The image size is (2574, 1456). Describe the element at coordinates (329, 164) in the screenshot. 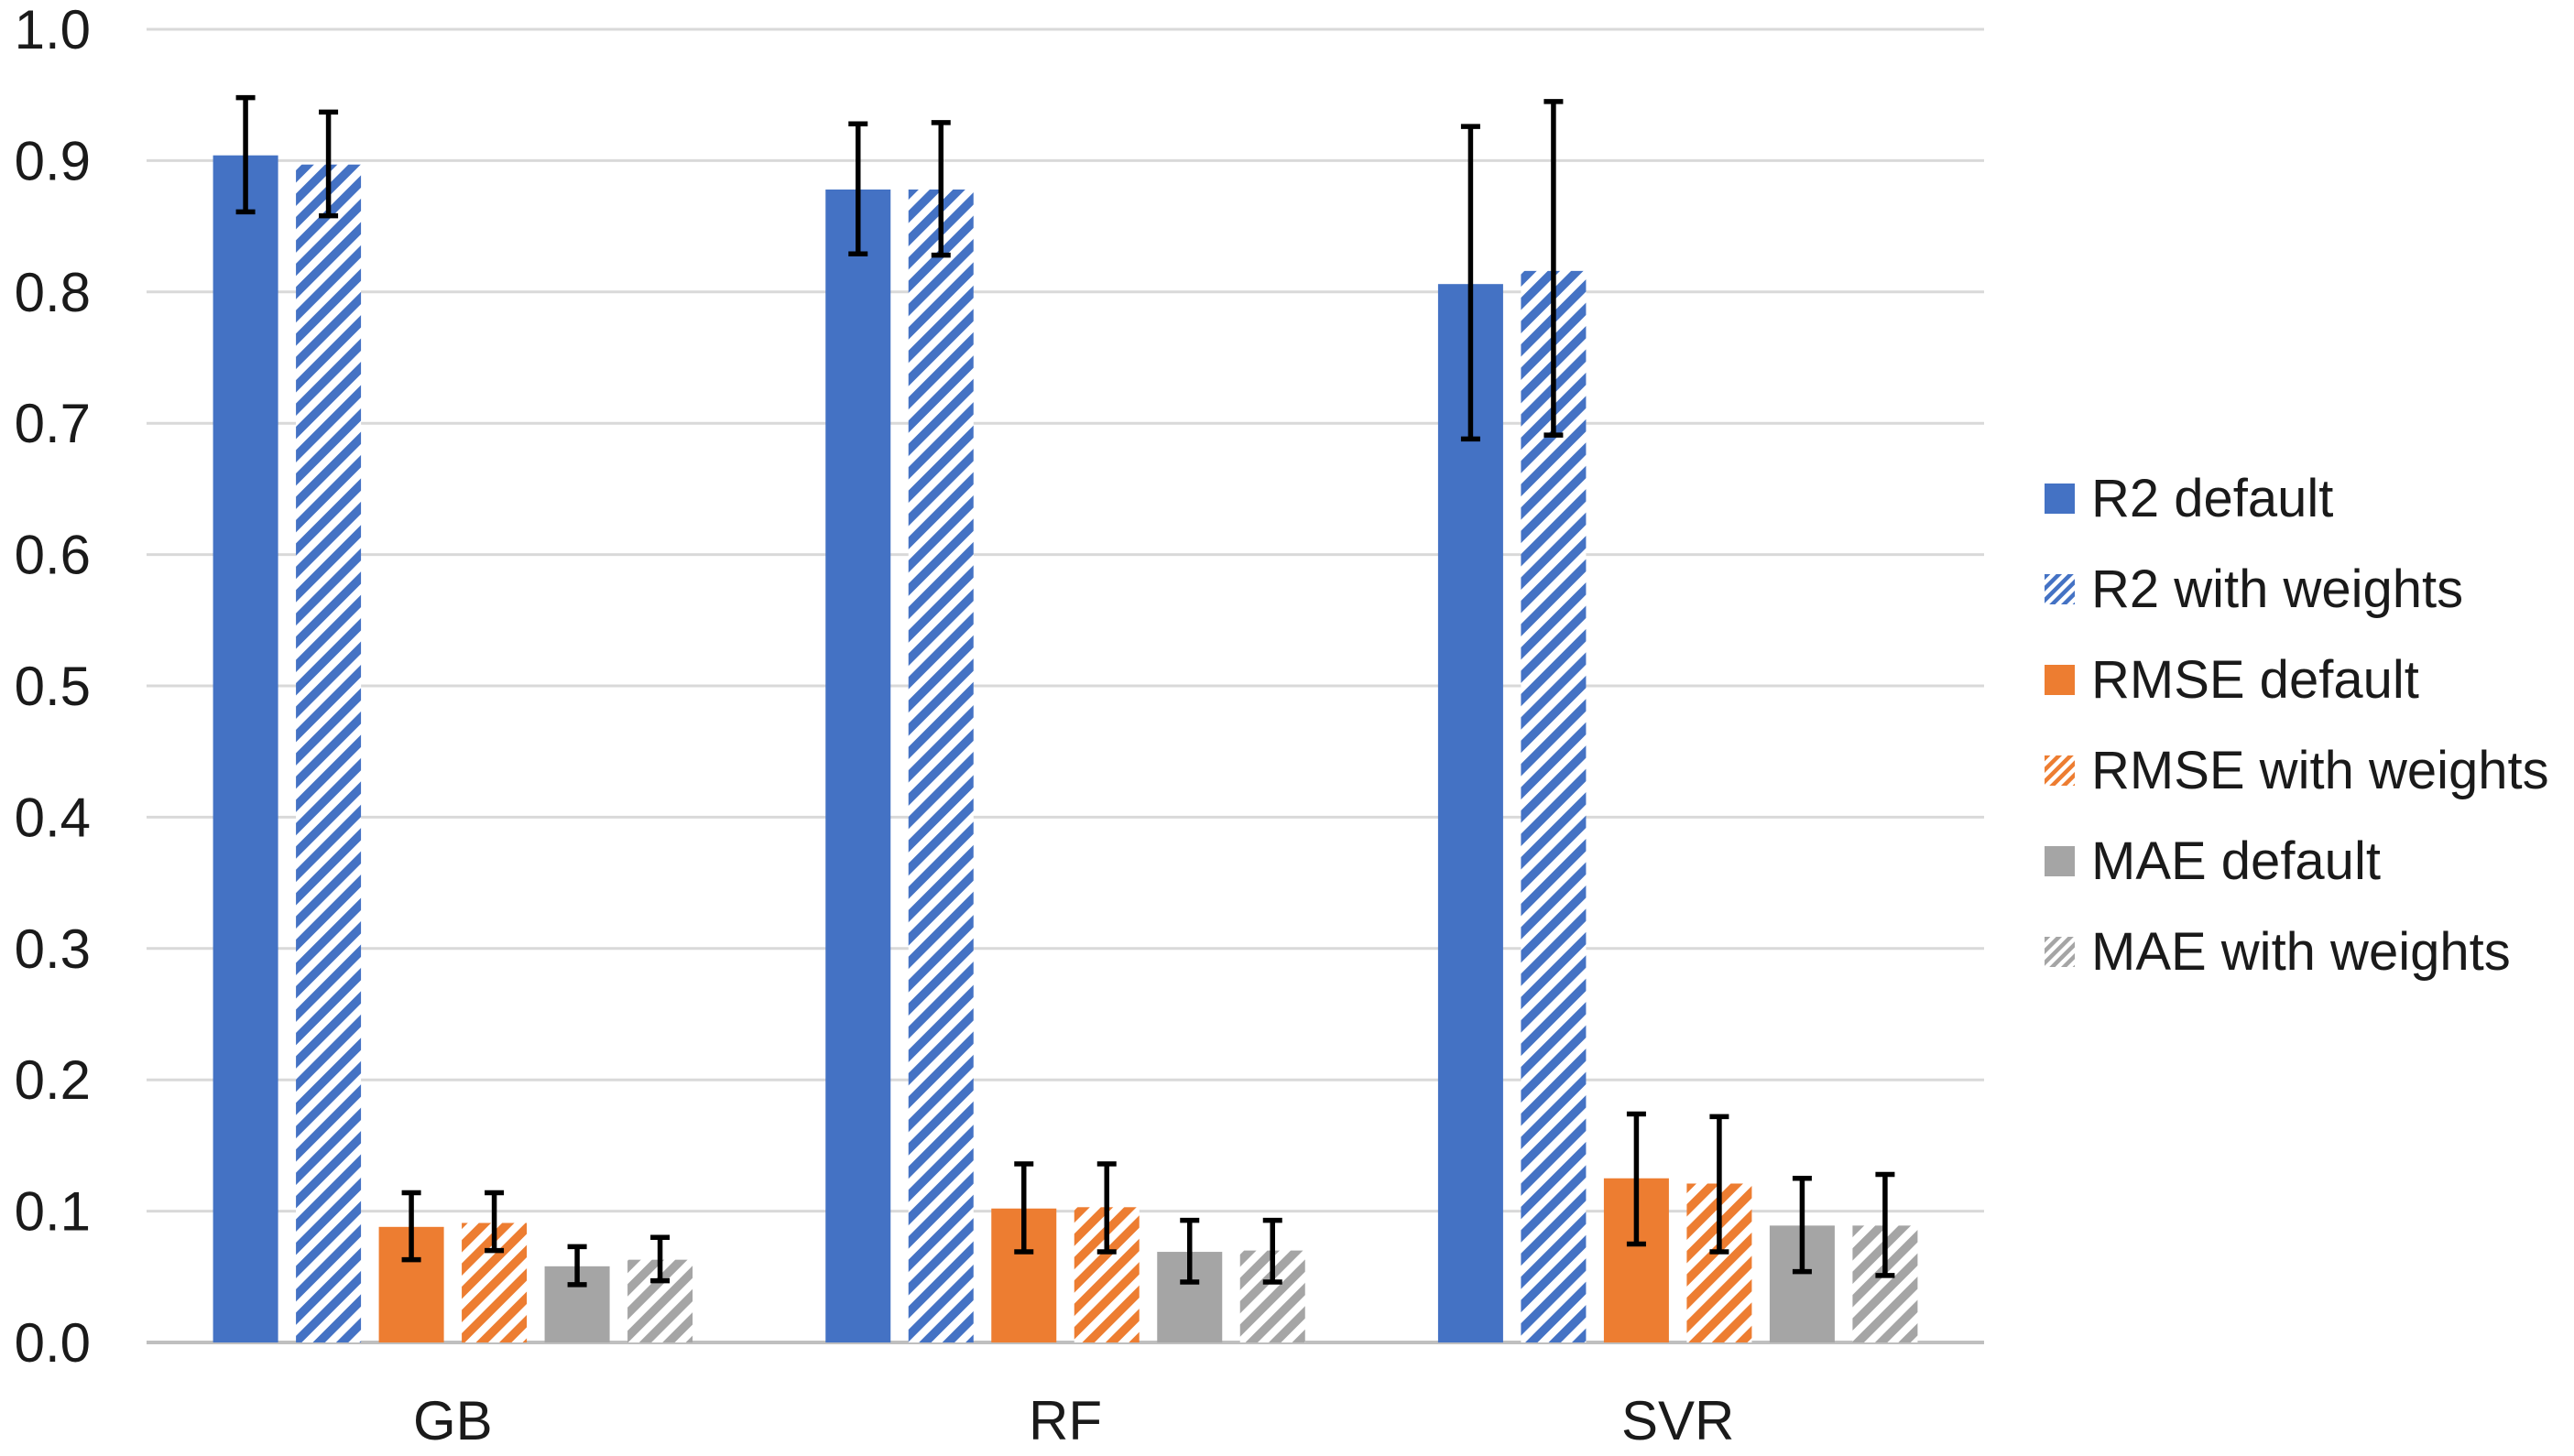

I see `error-bar-gb-r2-with-weights` at that location.